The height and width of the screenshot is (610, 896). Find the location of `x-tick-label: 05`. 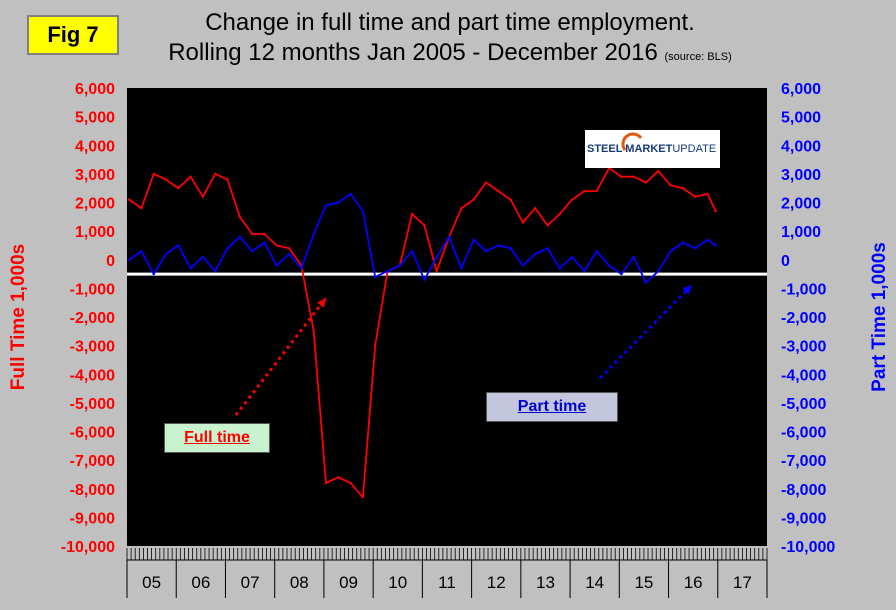

x-tick-label: 05 is located at coordinates (151, 582).